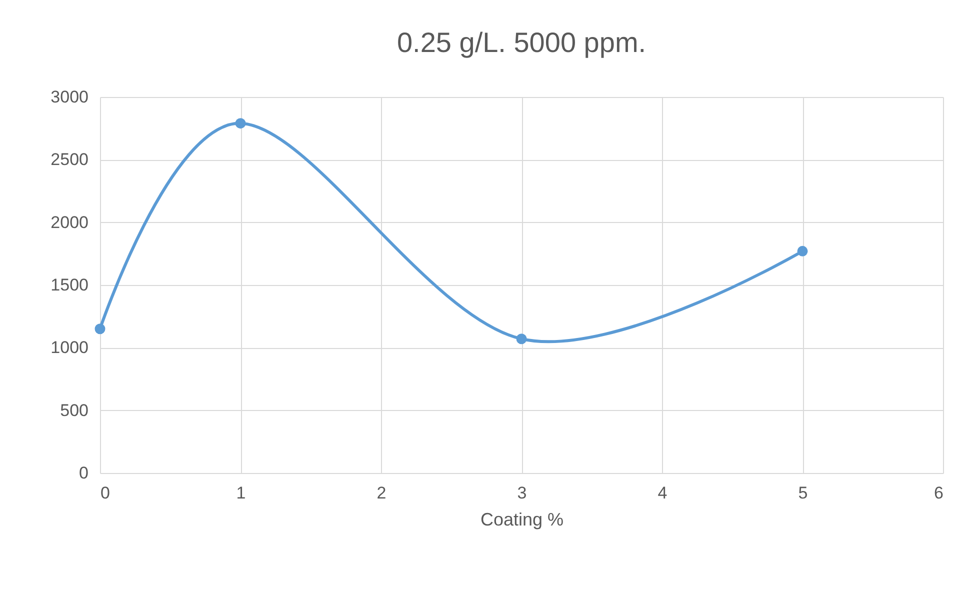 This screenshot has height=594, width=967. I want to click on x-tick-label: 6, so click(939, 493).